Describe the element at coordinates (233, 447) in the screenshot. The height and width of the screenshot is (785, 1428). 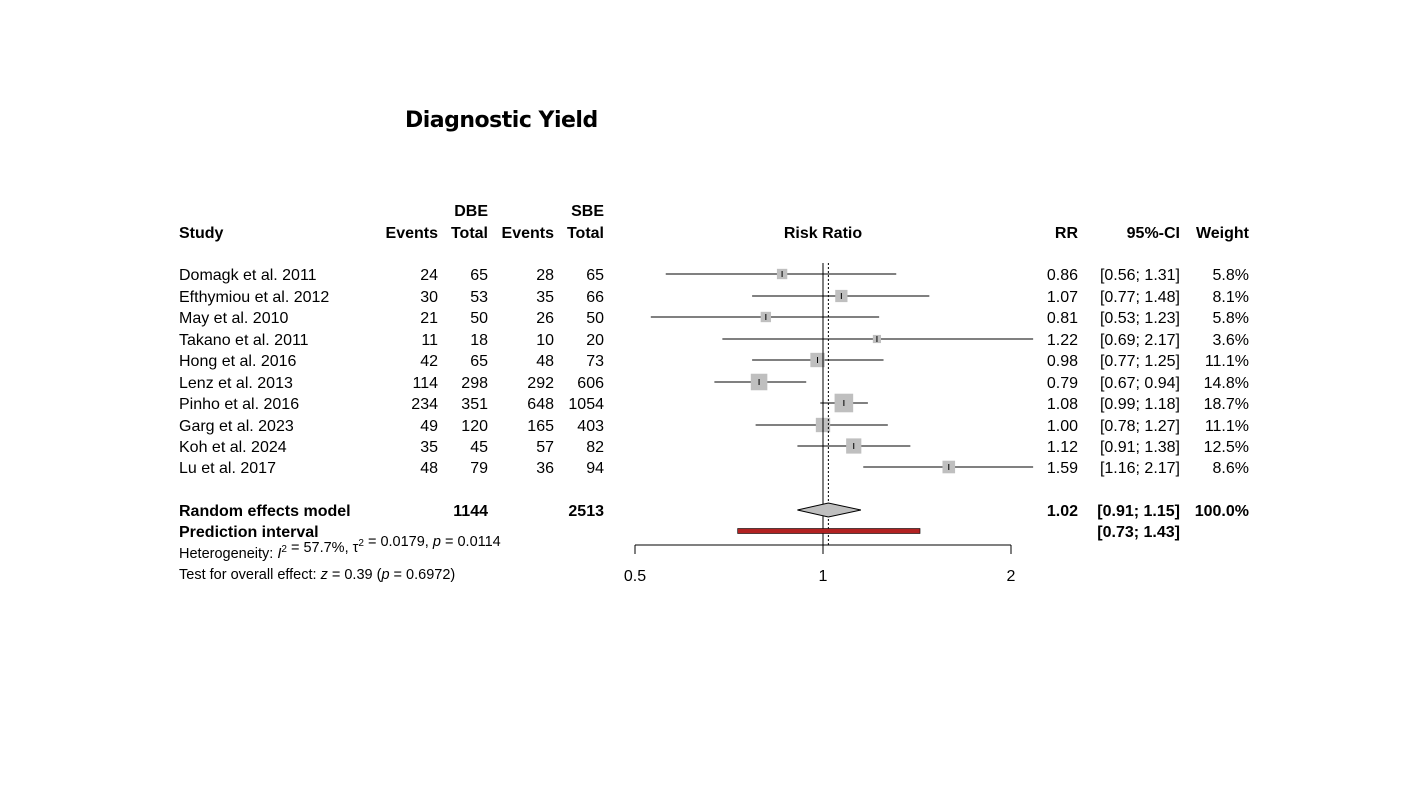
I see `study-name: Koh et al. 2024` at that location.